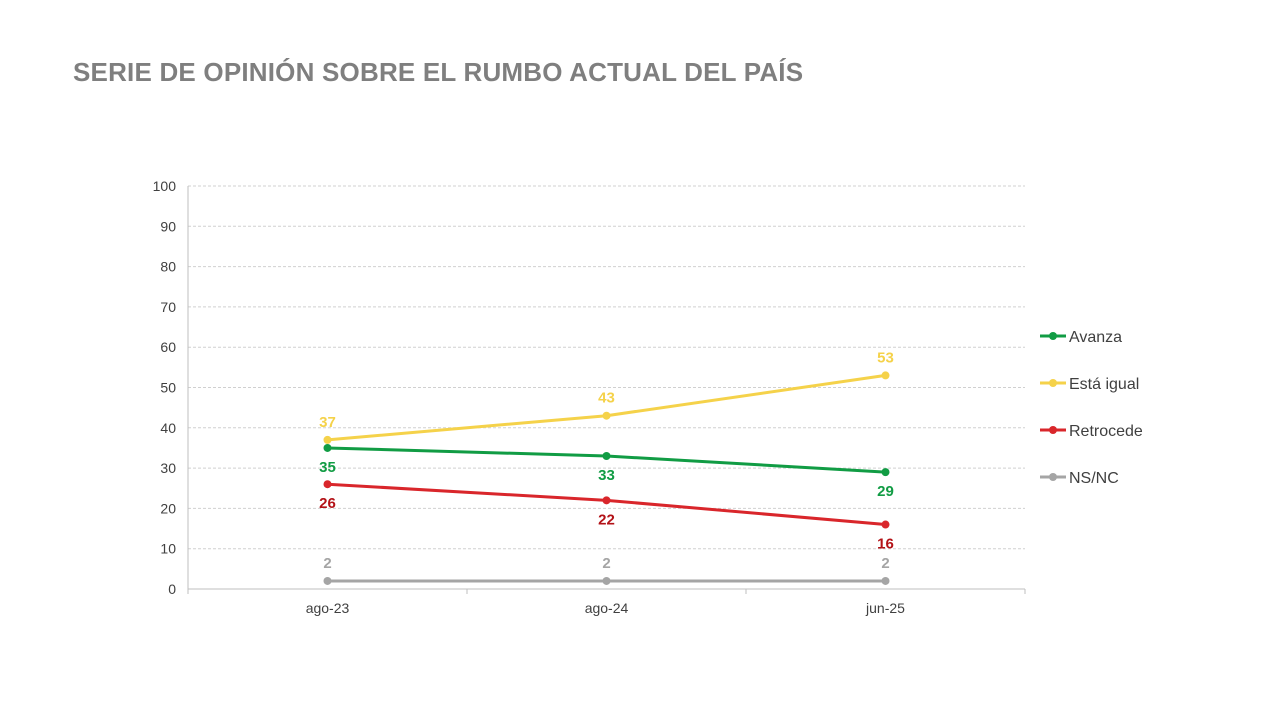 The height and width of the screenshot is (720, 1280). I want to click on y-tick-label: 30, so click(168, 468).